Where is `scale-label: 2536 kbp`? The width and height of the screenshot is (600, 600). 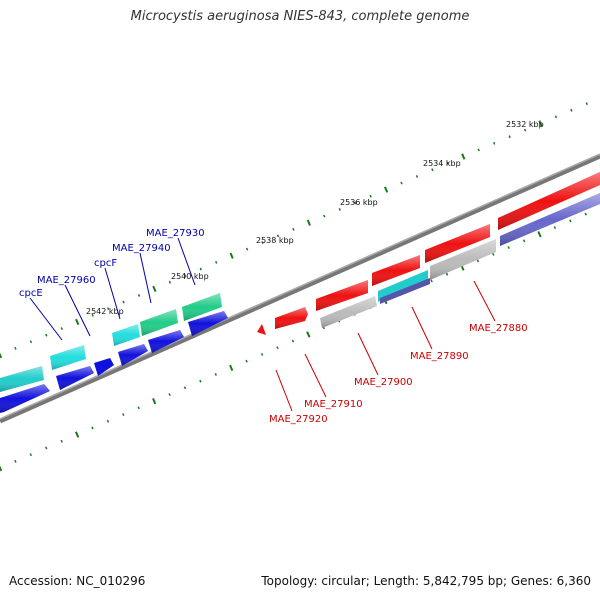
scale-label: 2536 kbp is located at coordinates (359, 202).